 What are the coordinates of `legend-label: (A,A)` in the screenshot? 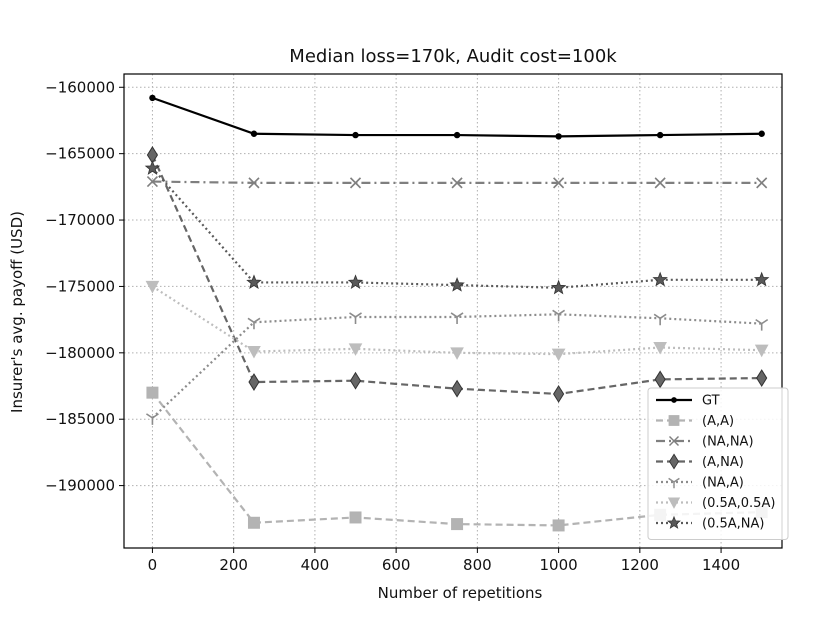 It's located at (718, 421).